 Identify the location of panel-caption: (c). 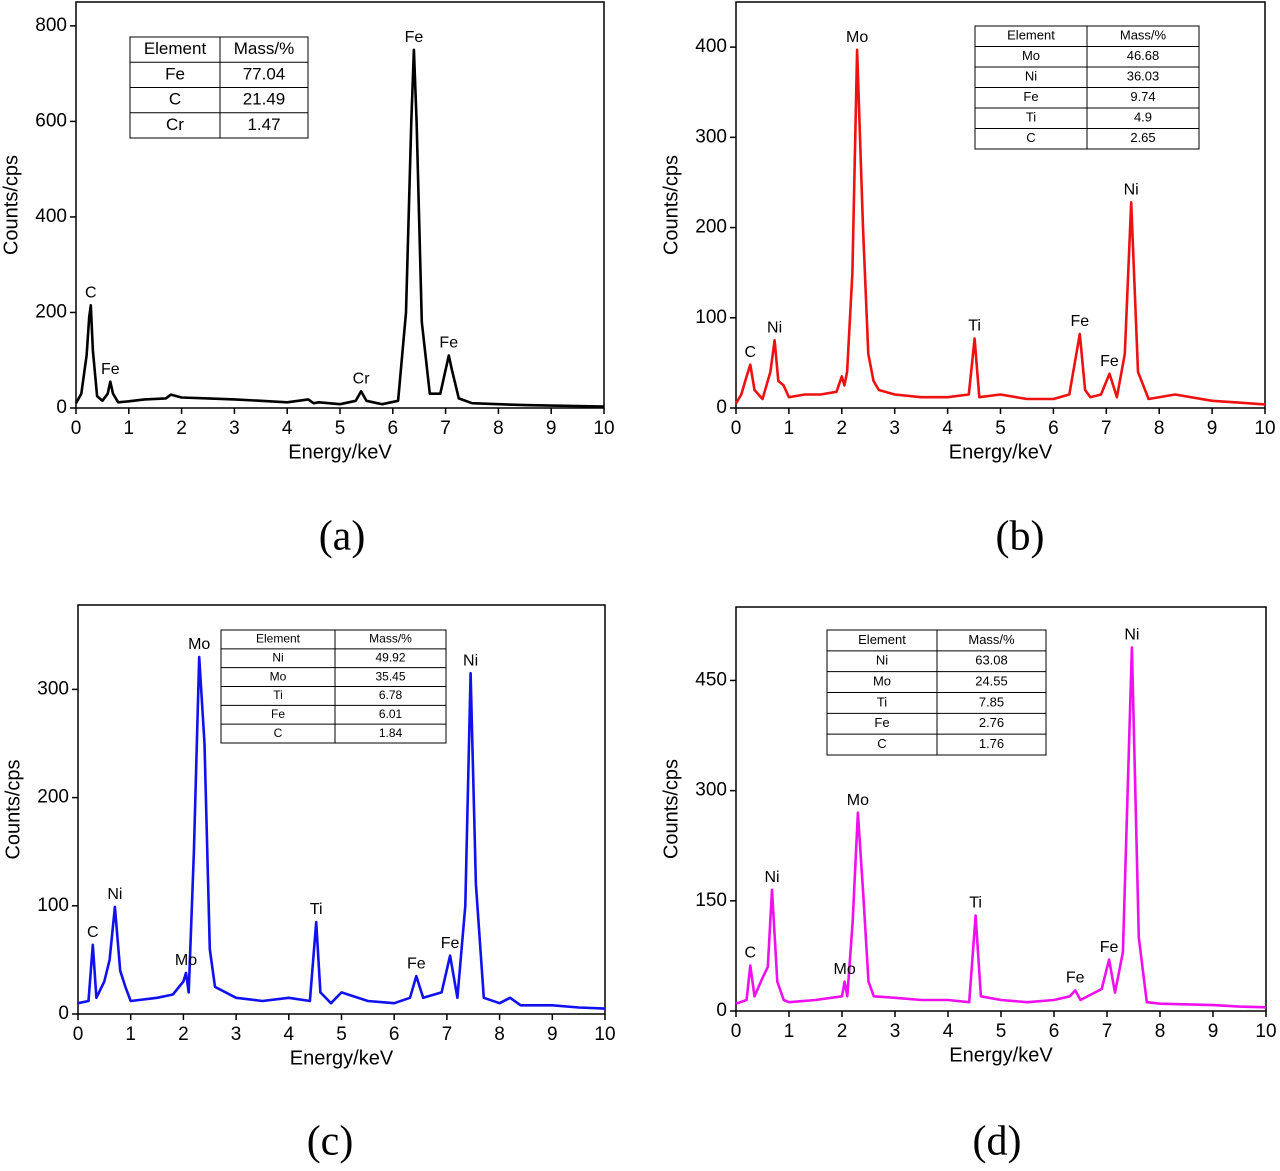
(330, 1142).